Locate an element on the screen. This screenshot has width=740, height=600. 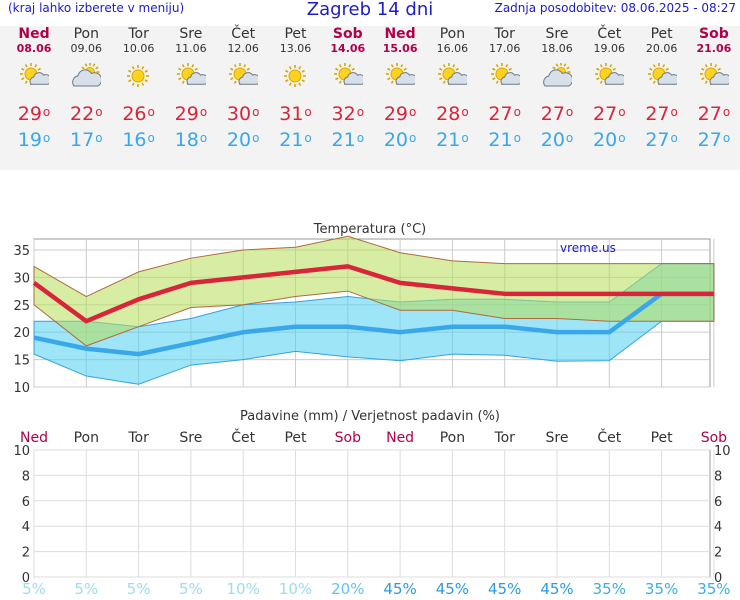
min-temperature: 27o is located at coordinates (661, 140).